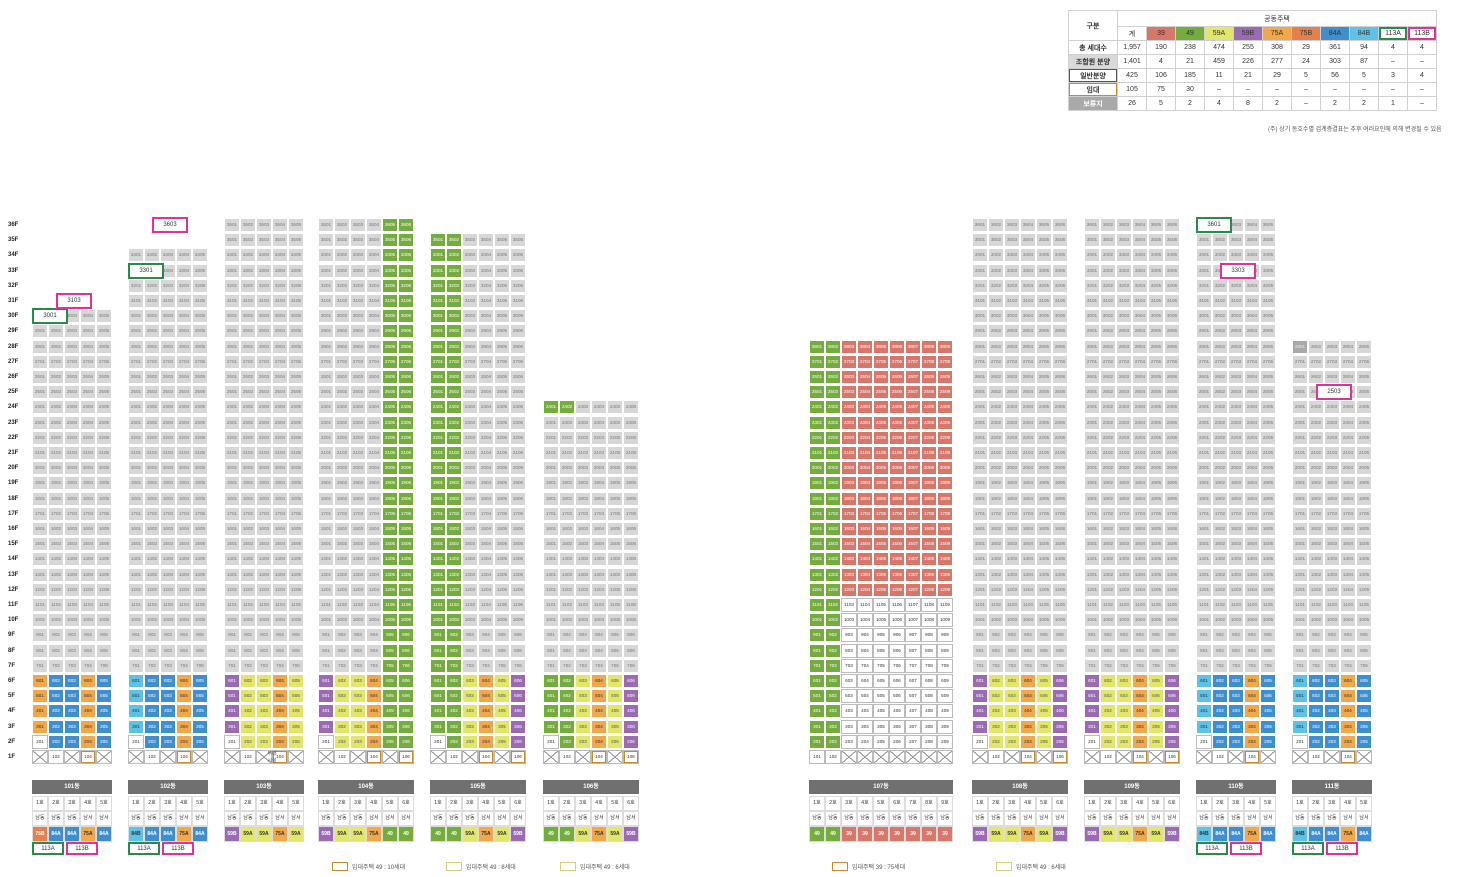 The image size is (1462, 877). I want to click on unit-cell: 1104, so click(865, 605).